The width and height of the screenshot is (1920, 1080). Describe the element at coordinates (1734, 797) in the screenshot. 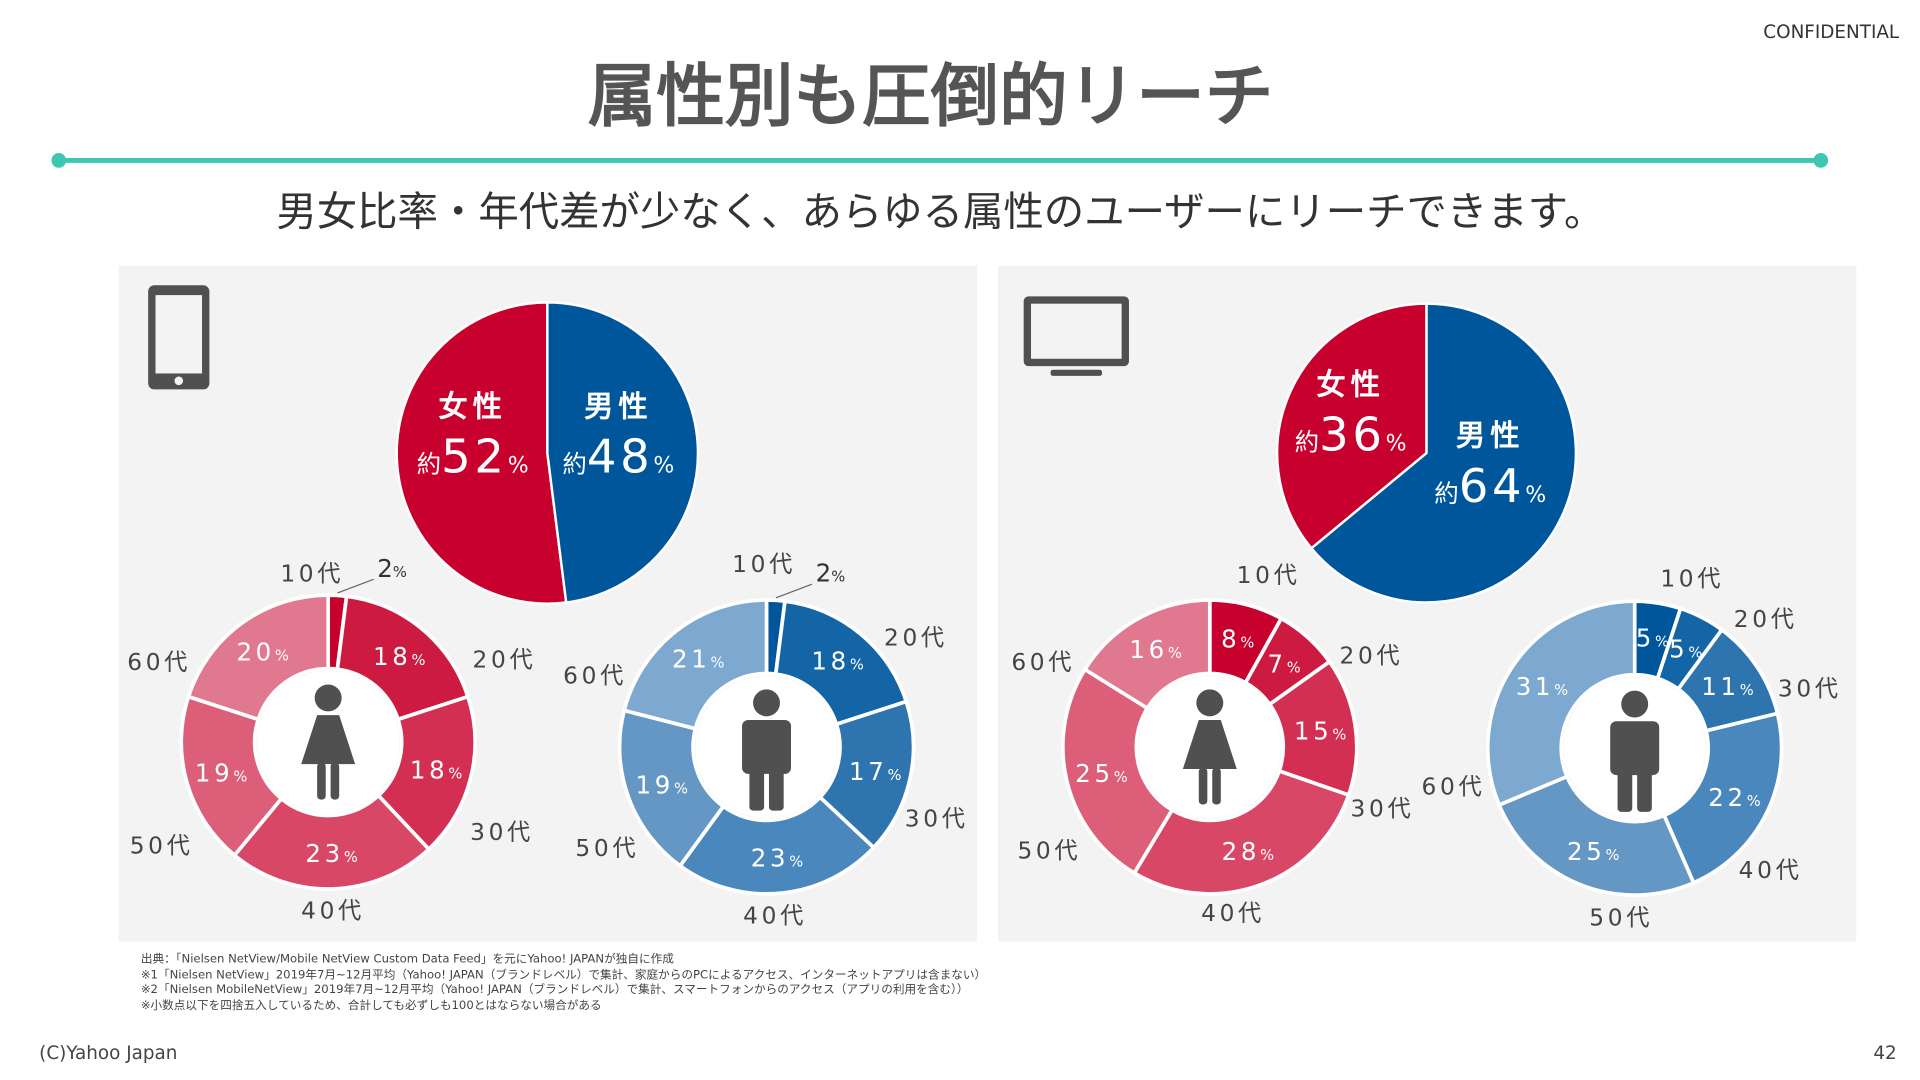

I see `donut-value-label: 22%` at that location.